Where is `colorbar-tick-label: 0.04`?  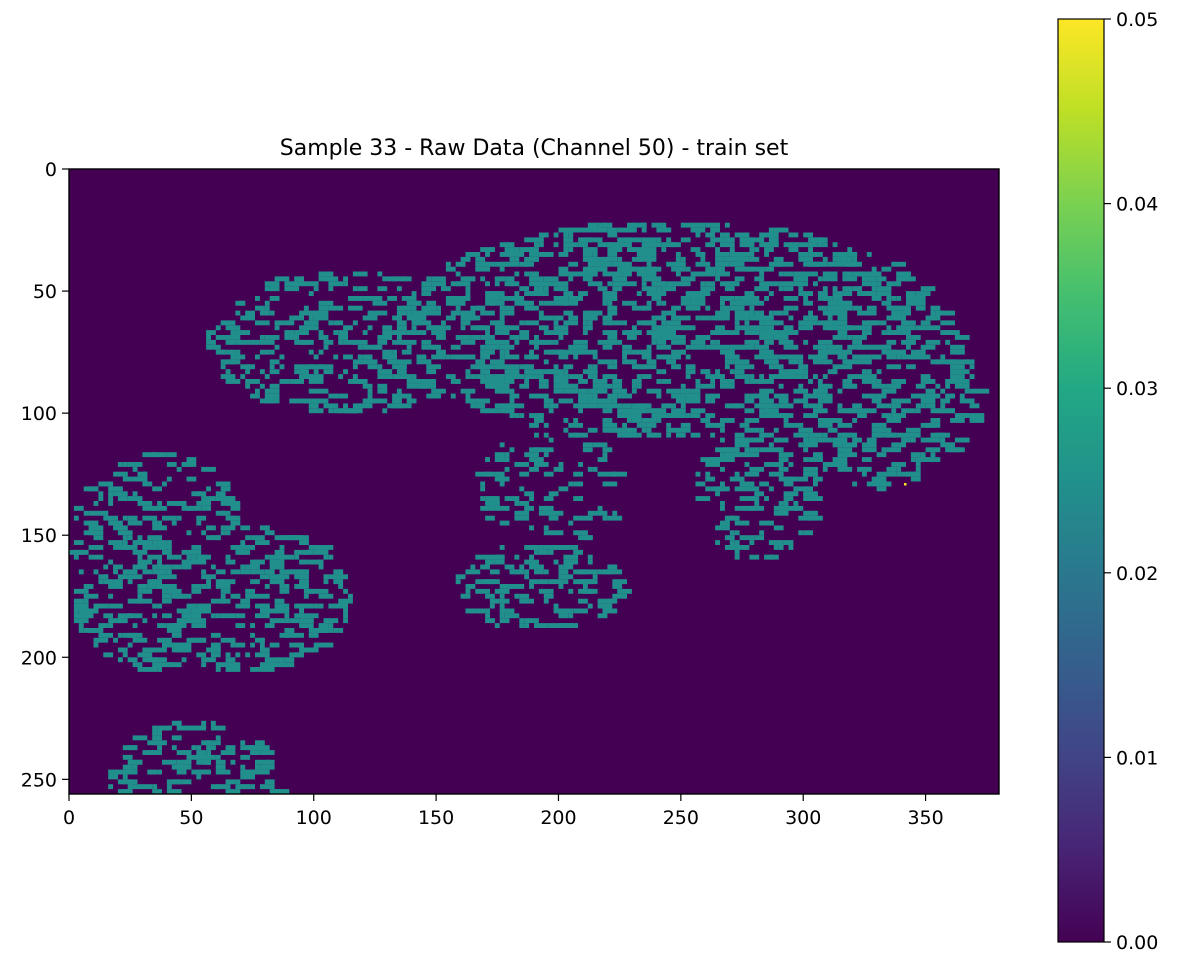
colorbar-tick-label: 0.04 is located at coordinates (1137, 205).